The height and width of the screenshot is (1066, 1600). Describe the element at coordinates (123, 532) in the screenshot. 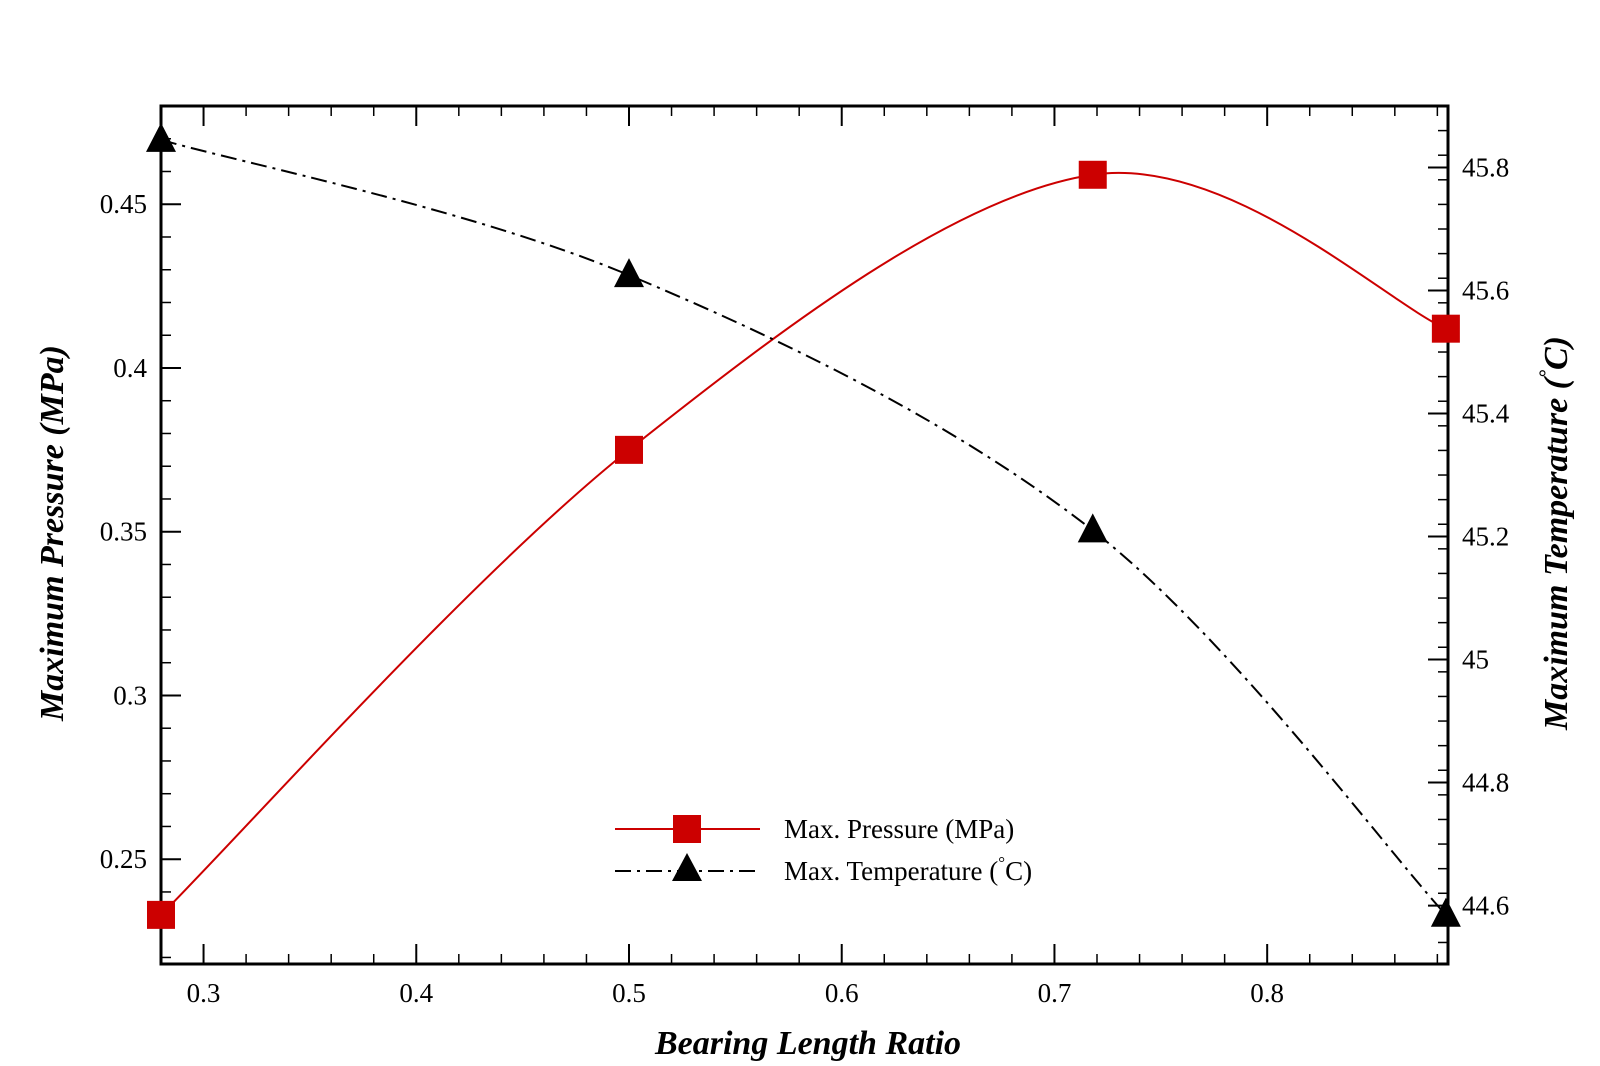

I see `left-y-tick-label: 0.35` at that location.